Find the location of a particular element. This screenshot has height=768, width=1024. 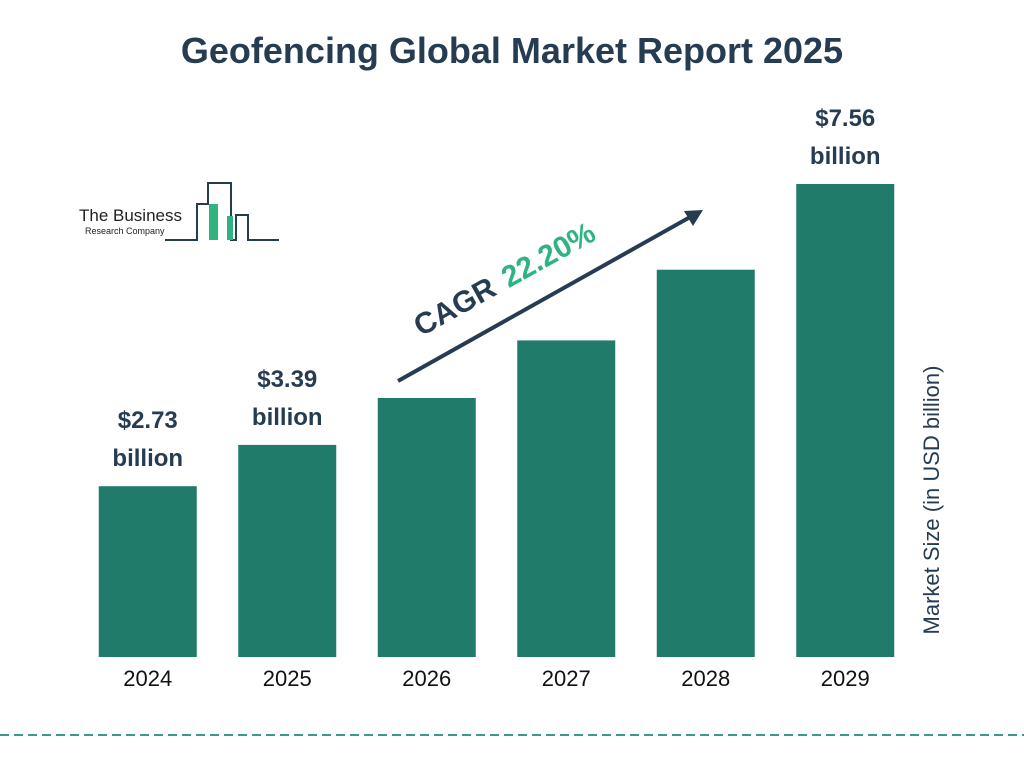

value-label: $7.56 billion is located at coordinates (845, 137).